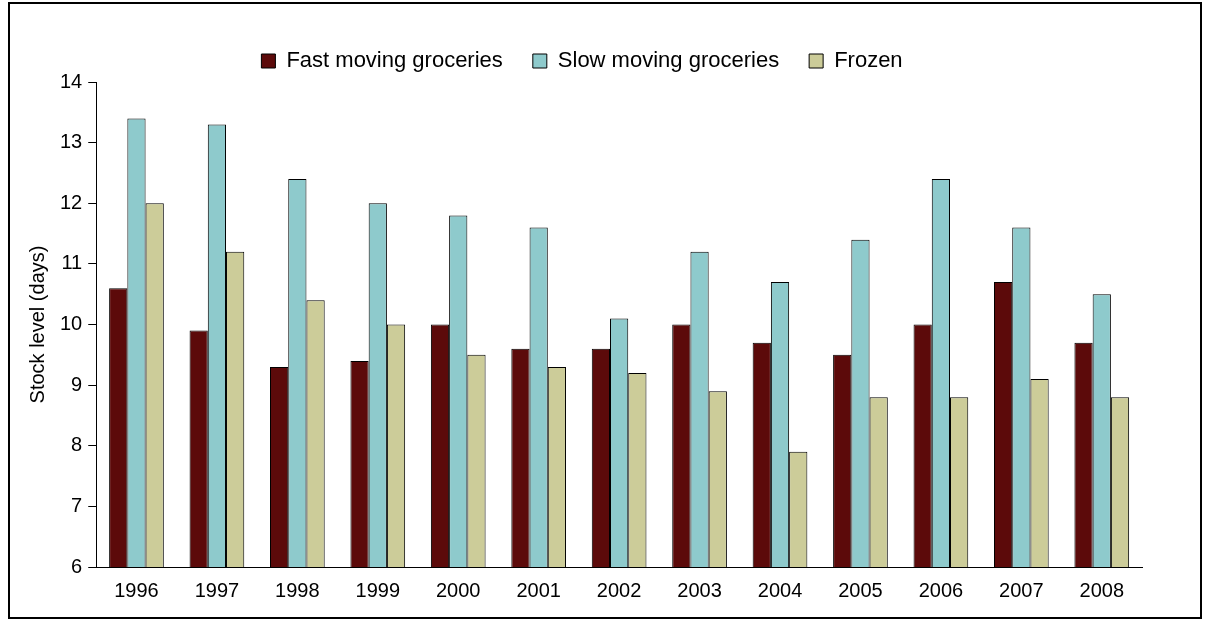  I want to click on y-axis-title: Stock level (days), so click(36, 324).